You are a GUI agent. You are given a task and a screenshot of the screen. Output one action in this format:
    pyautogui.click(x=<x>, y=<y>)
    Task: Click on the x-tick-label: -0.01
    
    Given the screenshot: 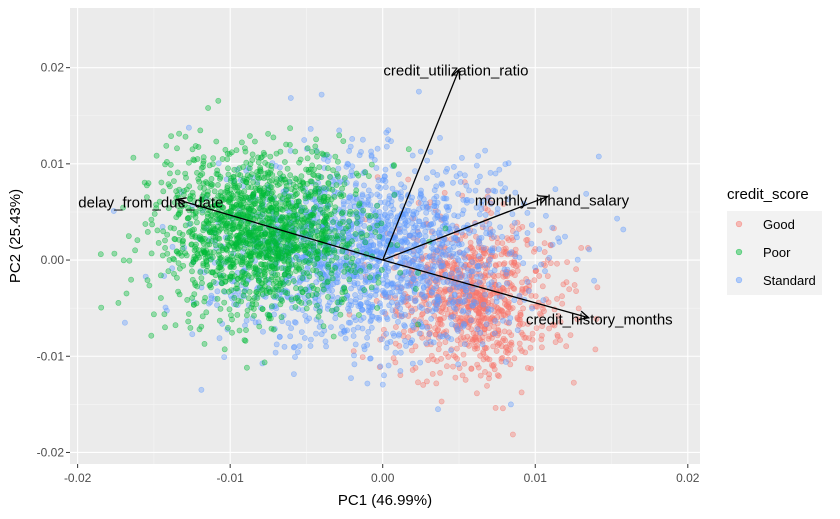 What is the action you would take?
    pyautogui.click(x=230, y=478)
    